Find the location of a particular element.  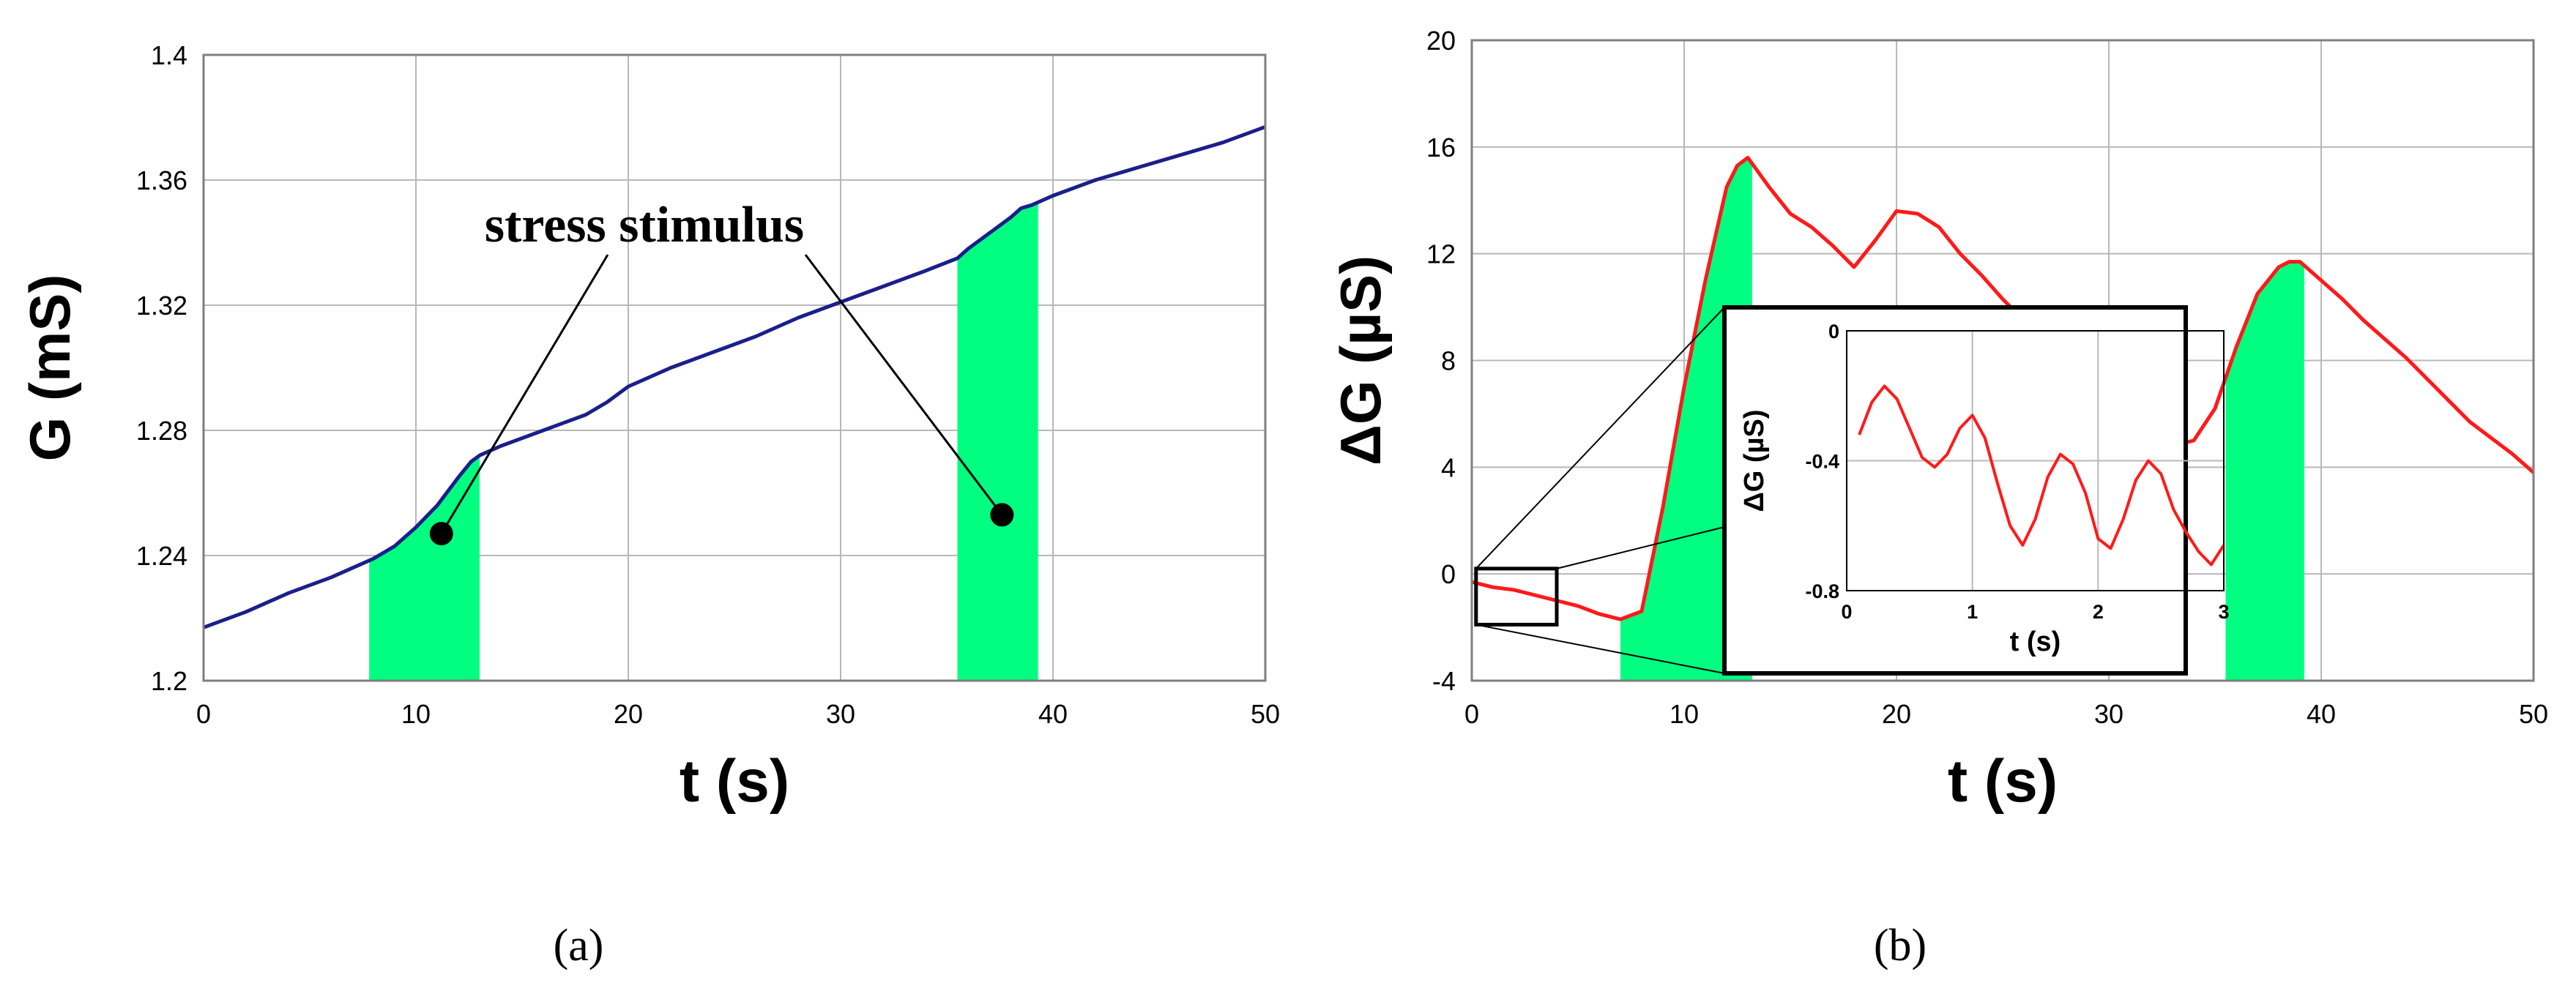

inset-x-tick-label: 0 is located at coordinates (1846, 612).